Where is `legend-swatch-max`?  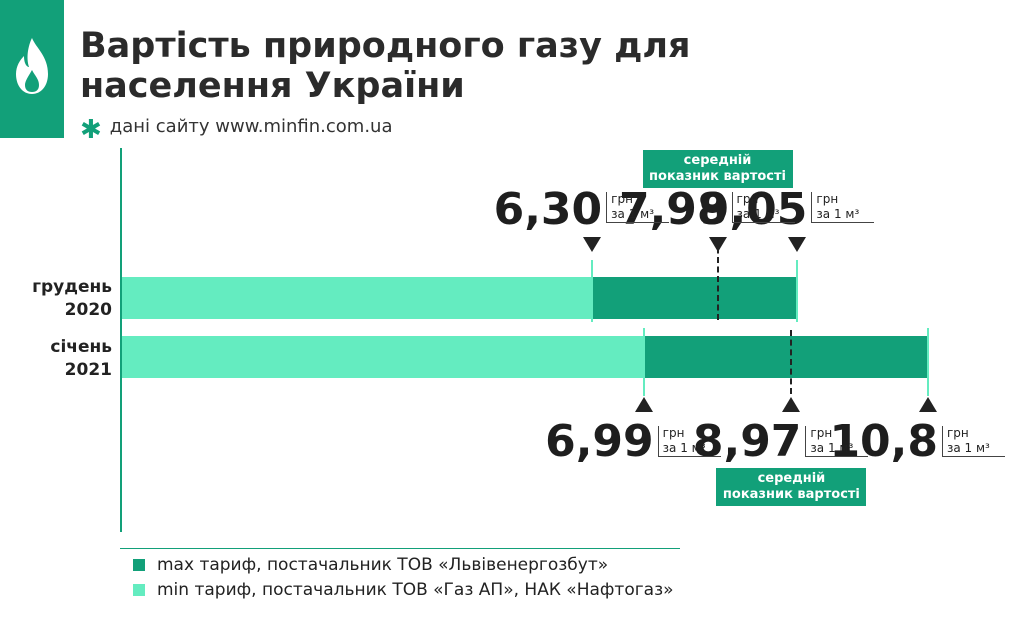
legend-swatch-max is located at coordinates (139, 565).